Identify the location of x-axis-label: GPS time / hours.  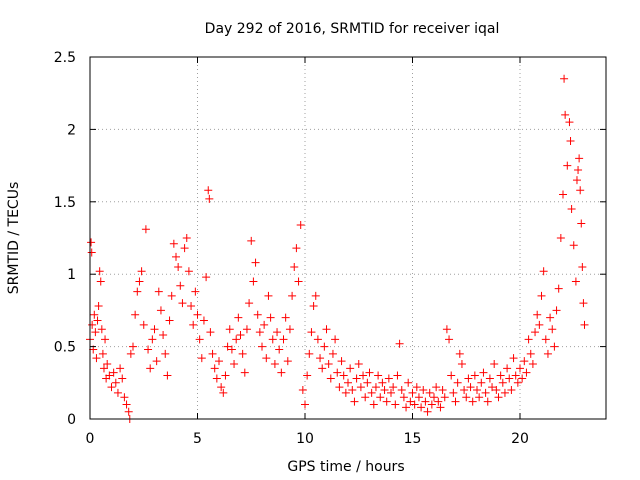
(345, 467).